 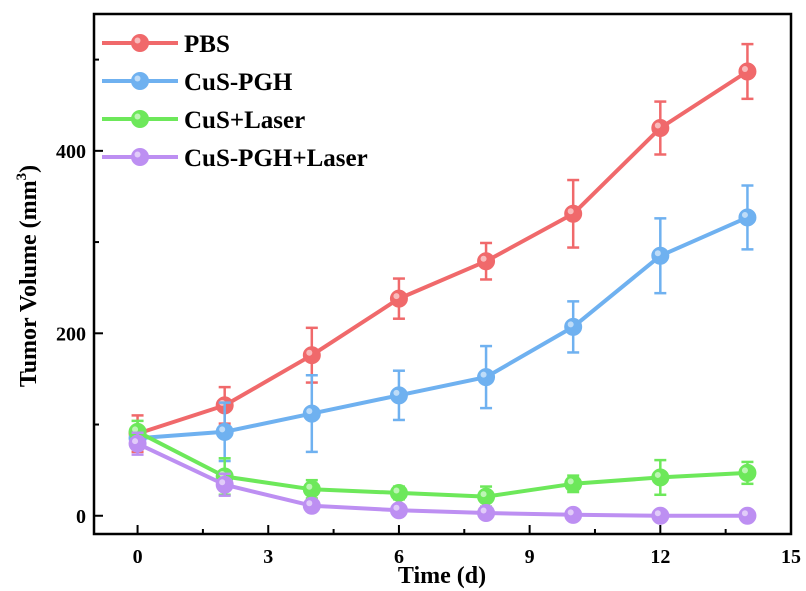 What do you see at coordinates (660, 557) in the screenshot?
I see `x-tick-label: 12` at bounding box center [660, 557].